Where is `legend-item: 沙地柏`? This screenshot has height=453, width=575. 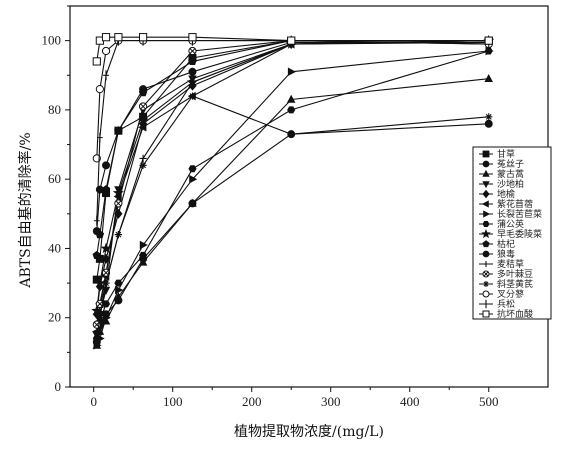
legend-item: 沙地柏 is located at coordinates (501, 184).